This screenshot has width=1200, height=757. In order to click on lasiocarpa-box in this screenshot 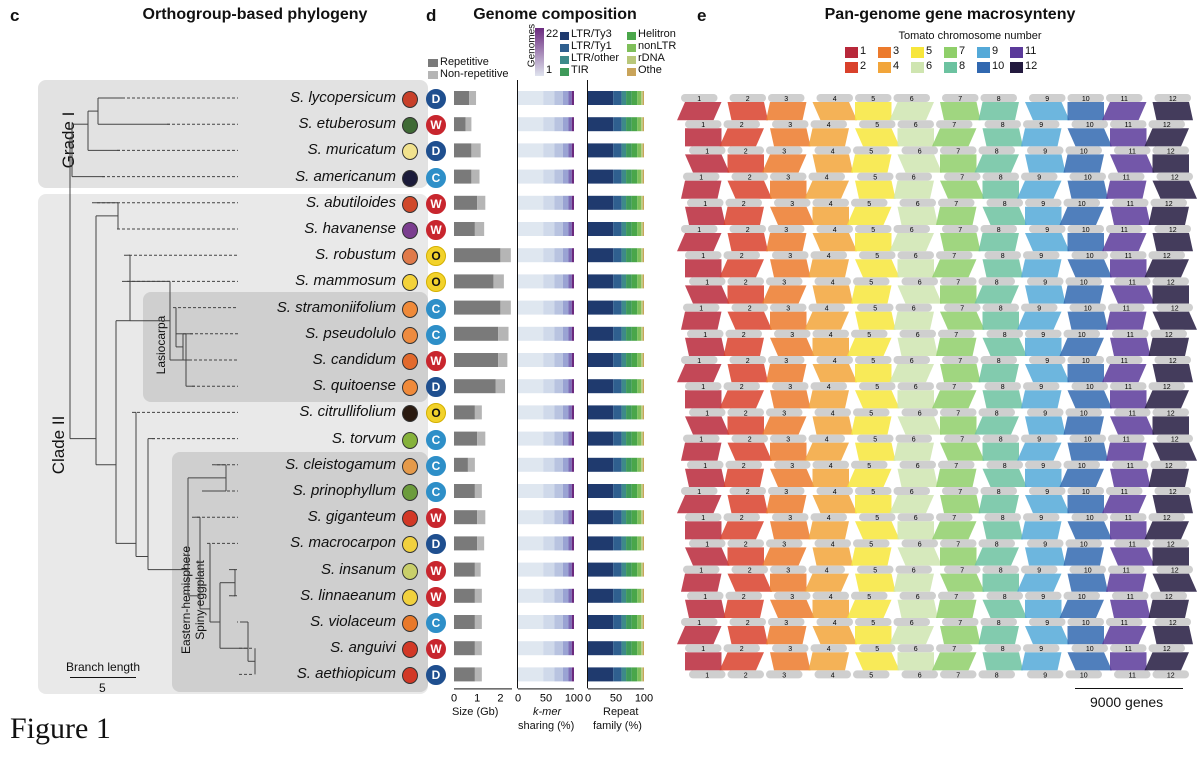, I will do `click(285, 347)`.